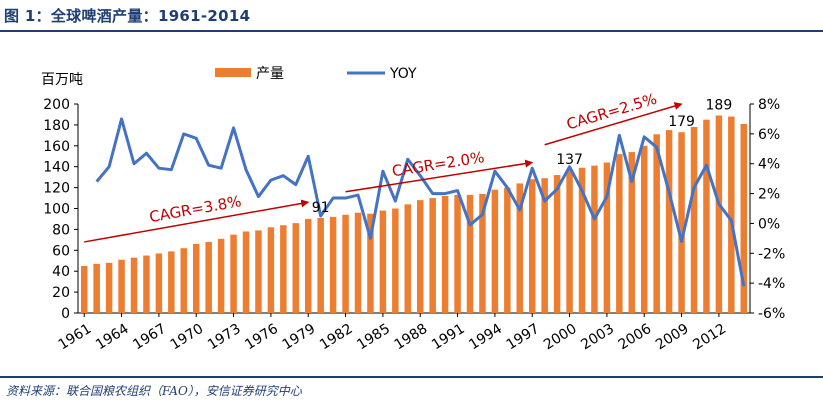 Image resolution: width=823 pixels, height=405 pixels. Describe the element at coordinates (195, 209) in the screenshot. I see `cagr-label: CAGR=3.8%` at that location.